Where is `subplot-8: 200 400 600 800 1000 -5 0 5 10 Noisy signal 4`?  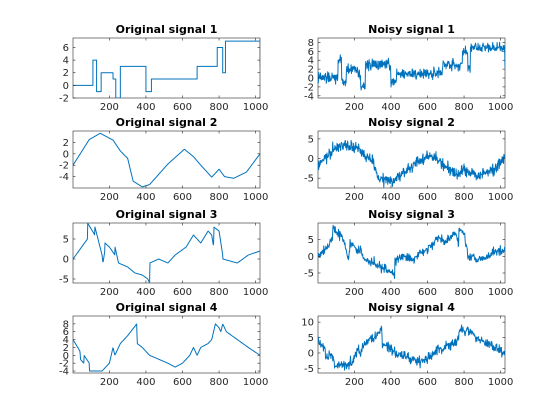 subplot-8: 200 400 600 800 1000 -5 0 5 10 Noisy signal 4 is located at coordinates (407, 344).